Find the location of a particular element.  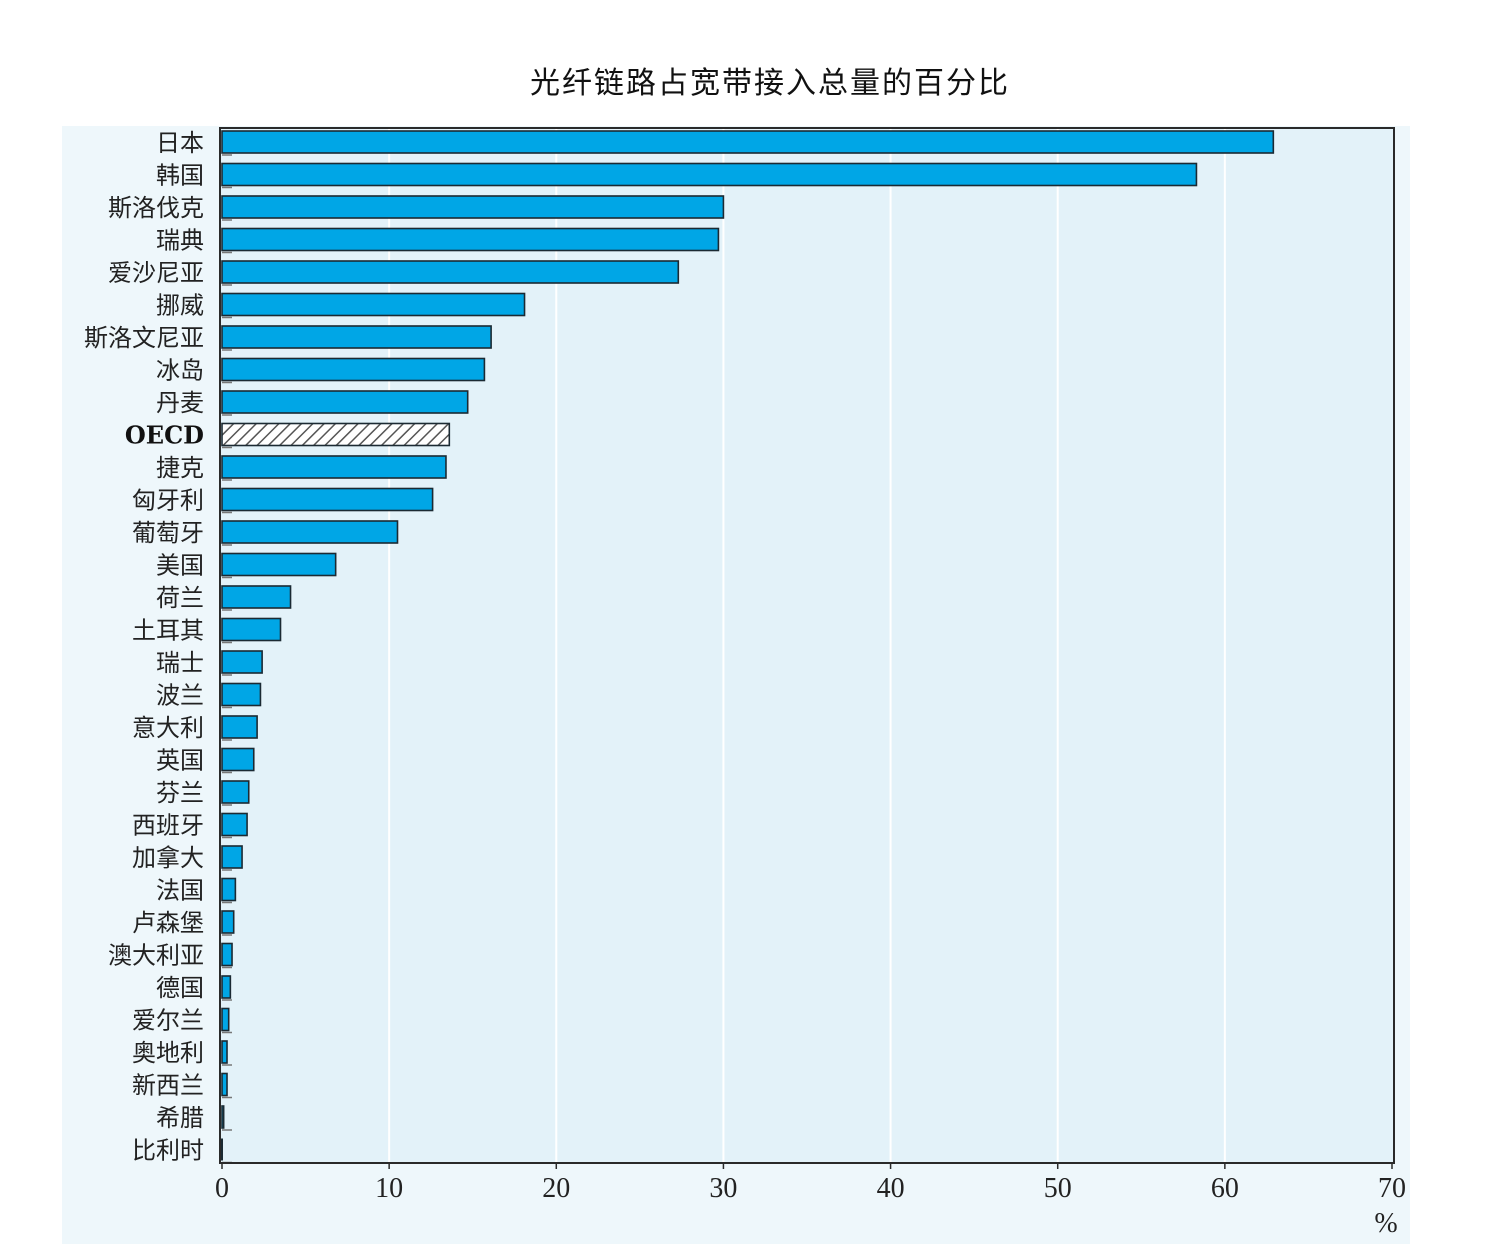

category-label: OECD is located at coordinates (164, 435).